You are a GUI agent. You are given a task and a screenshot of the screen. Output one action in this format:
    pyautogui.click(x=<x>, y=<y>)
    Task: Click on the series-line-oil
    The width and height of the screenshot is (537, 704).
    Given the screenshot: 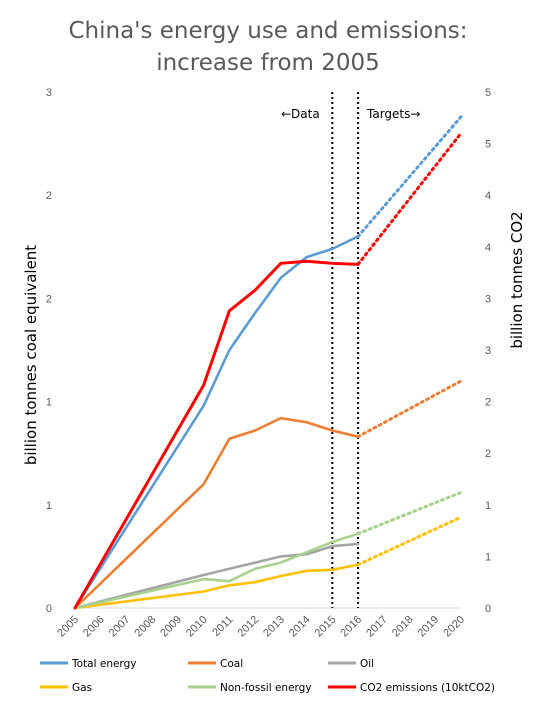 What is the action you would take?
    pyautogui.click(x=216, y=576)
    